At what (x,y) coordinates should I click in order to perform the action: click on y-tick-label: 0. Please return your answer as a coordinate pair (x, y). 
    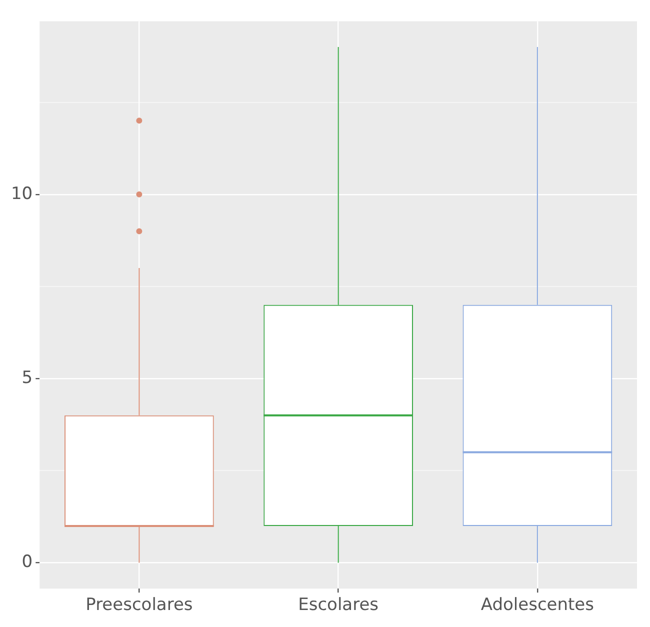
    Looking at the image, I should click on (27, 562).